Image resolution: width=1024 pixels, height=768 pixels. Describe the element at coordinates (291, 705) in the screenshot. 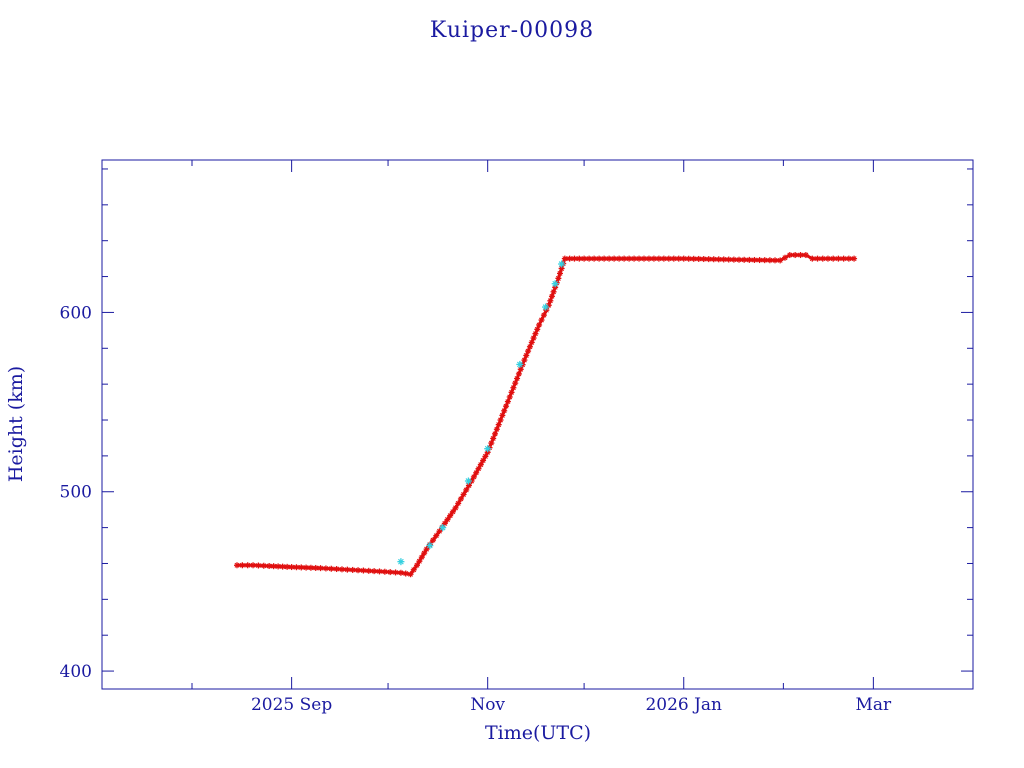

I see `x-tick-label: 2025 Sep` at that location.